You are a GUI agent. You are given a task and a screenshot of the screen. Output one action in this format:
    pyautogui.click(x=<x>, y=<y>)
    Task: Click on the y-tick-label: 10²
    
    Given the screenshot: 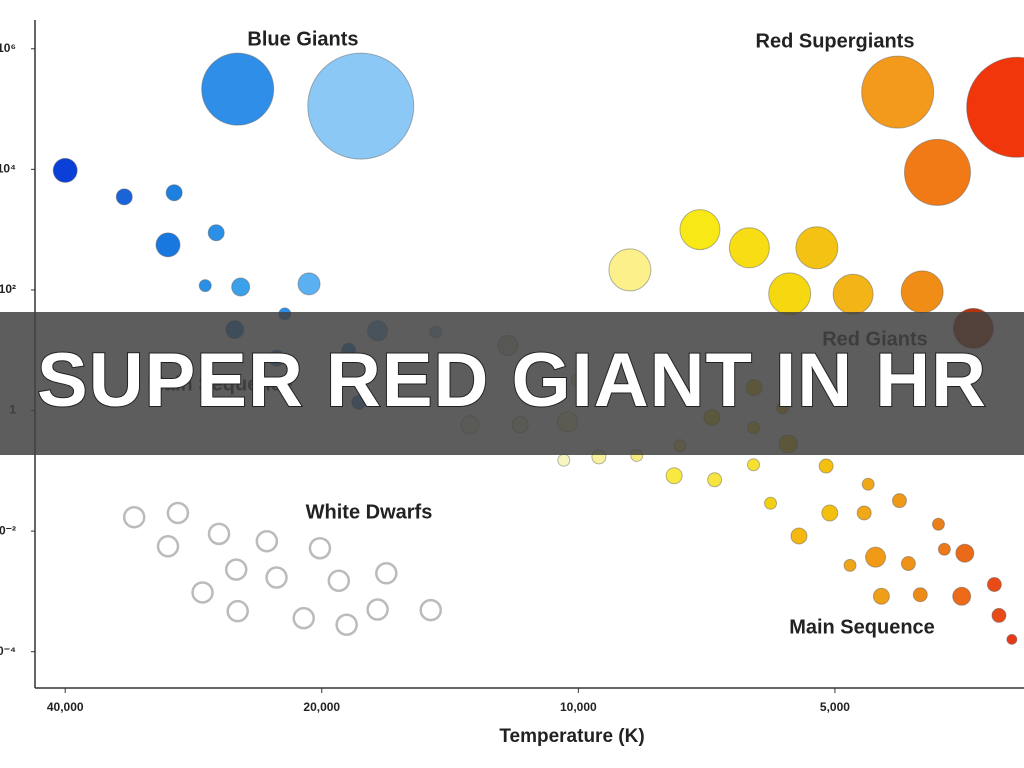 What is the action you would take?
    pyautogui.click(x=8, y=289)
    